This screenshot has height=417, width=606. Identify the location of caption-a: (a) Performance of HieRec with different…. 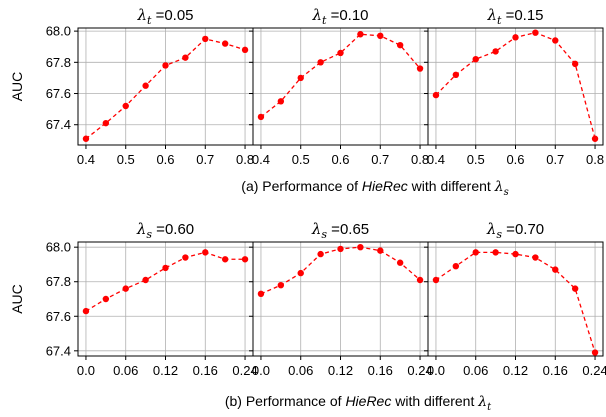
(374, 188).